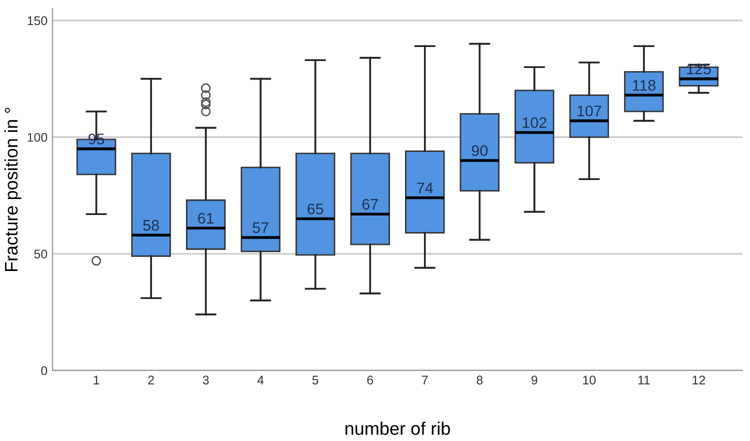 The width and height of the screenshot is (750, 441). Describe the element at coordinates (479, 380) in the screenshot. I see `x-tick-label: 8` at that location.